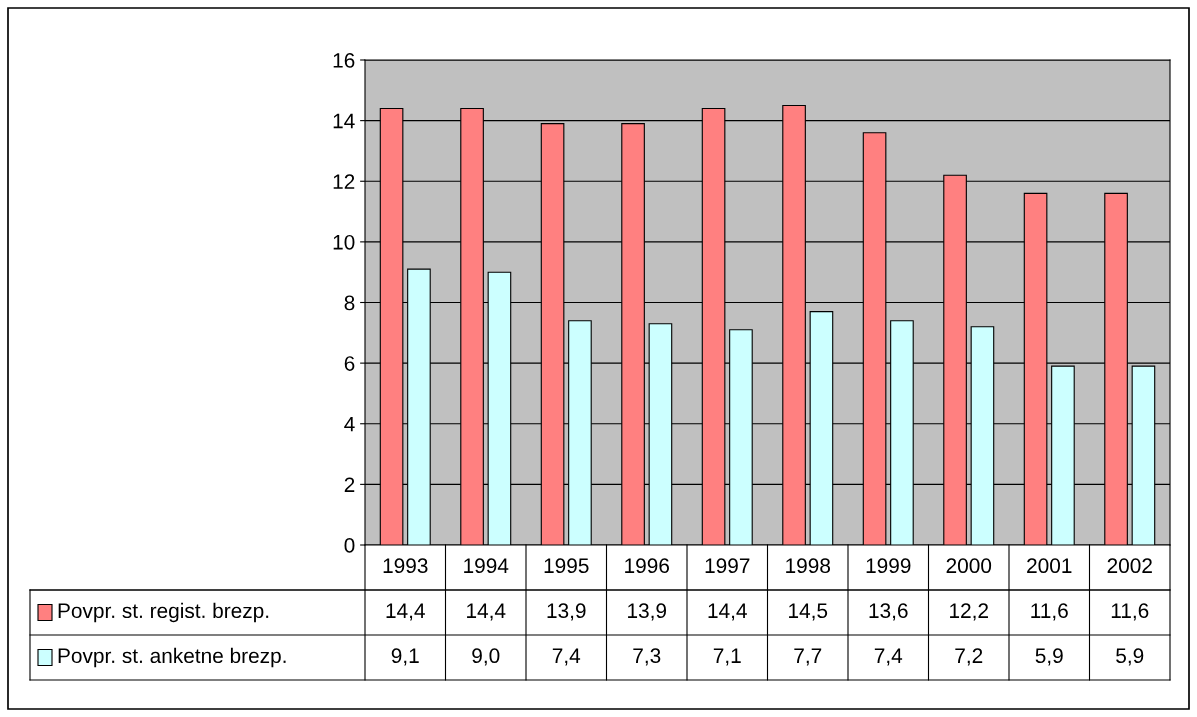  I want to click on x-tick-label: 1995, so click(566, 566).